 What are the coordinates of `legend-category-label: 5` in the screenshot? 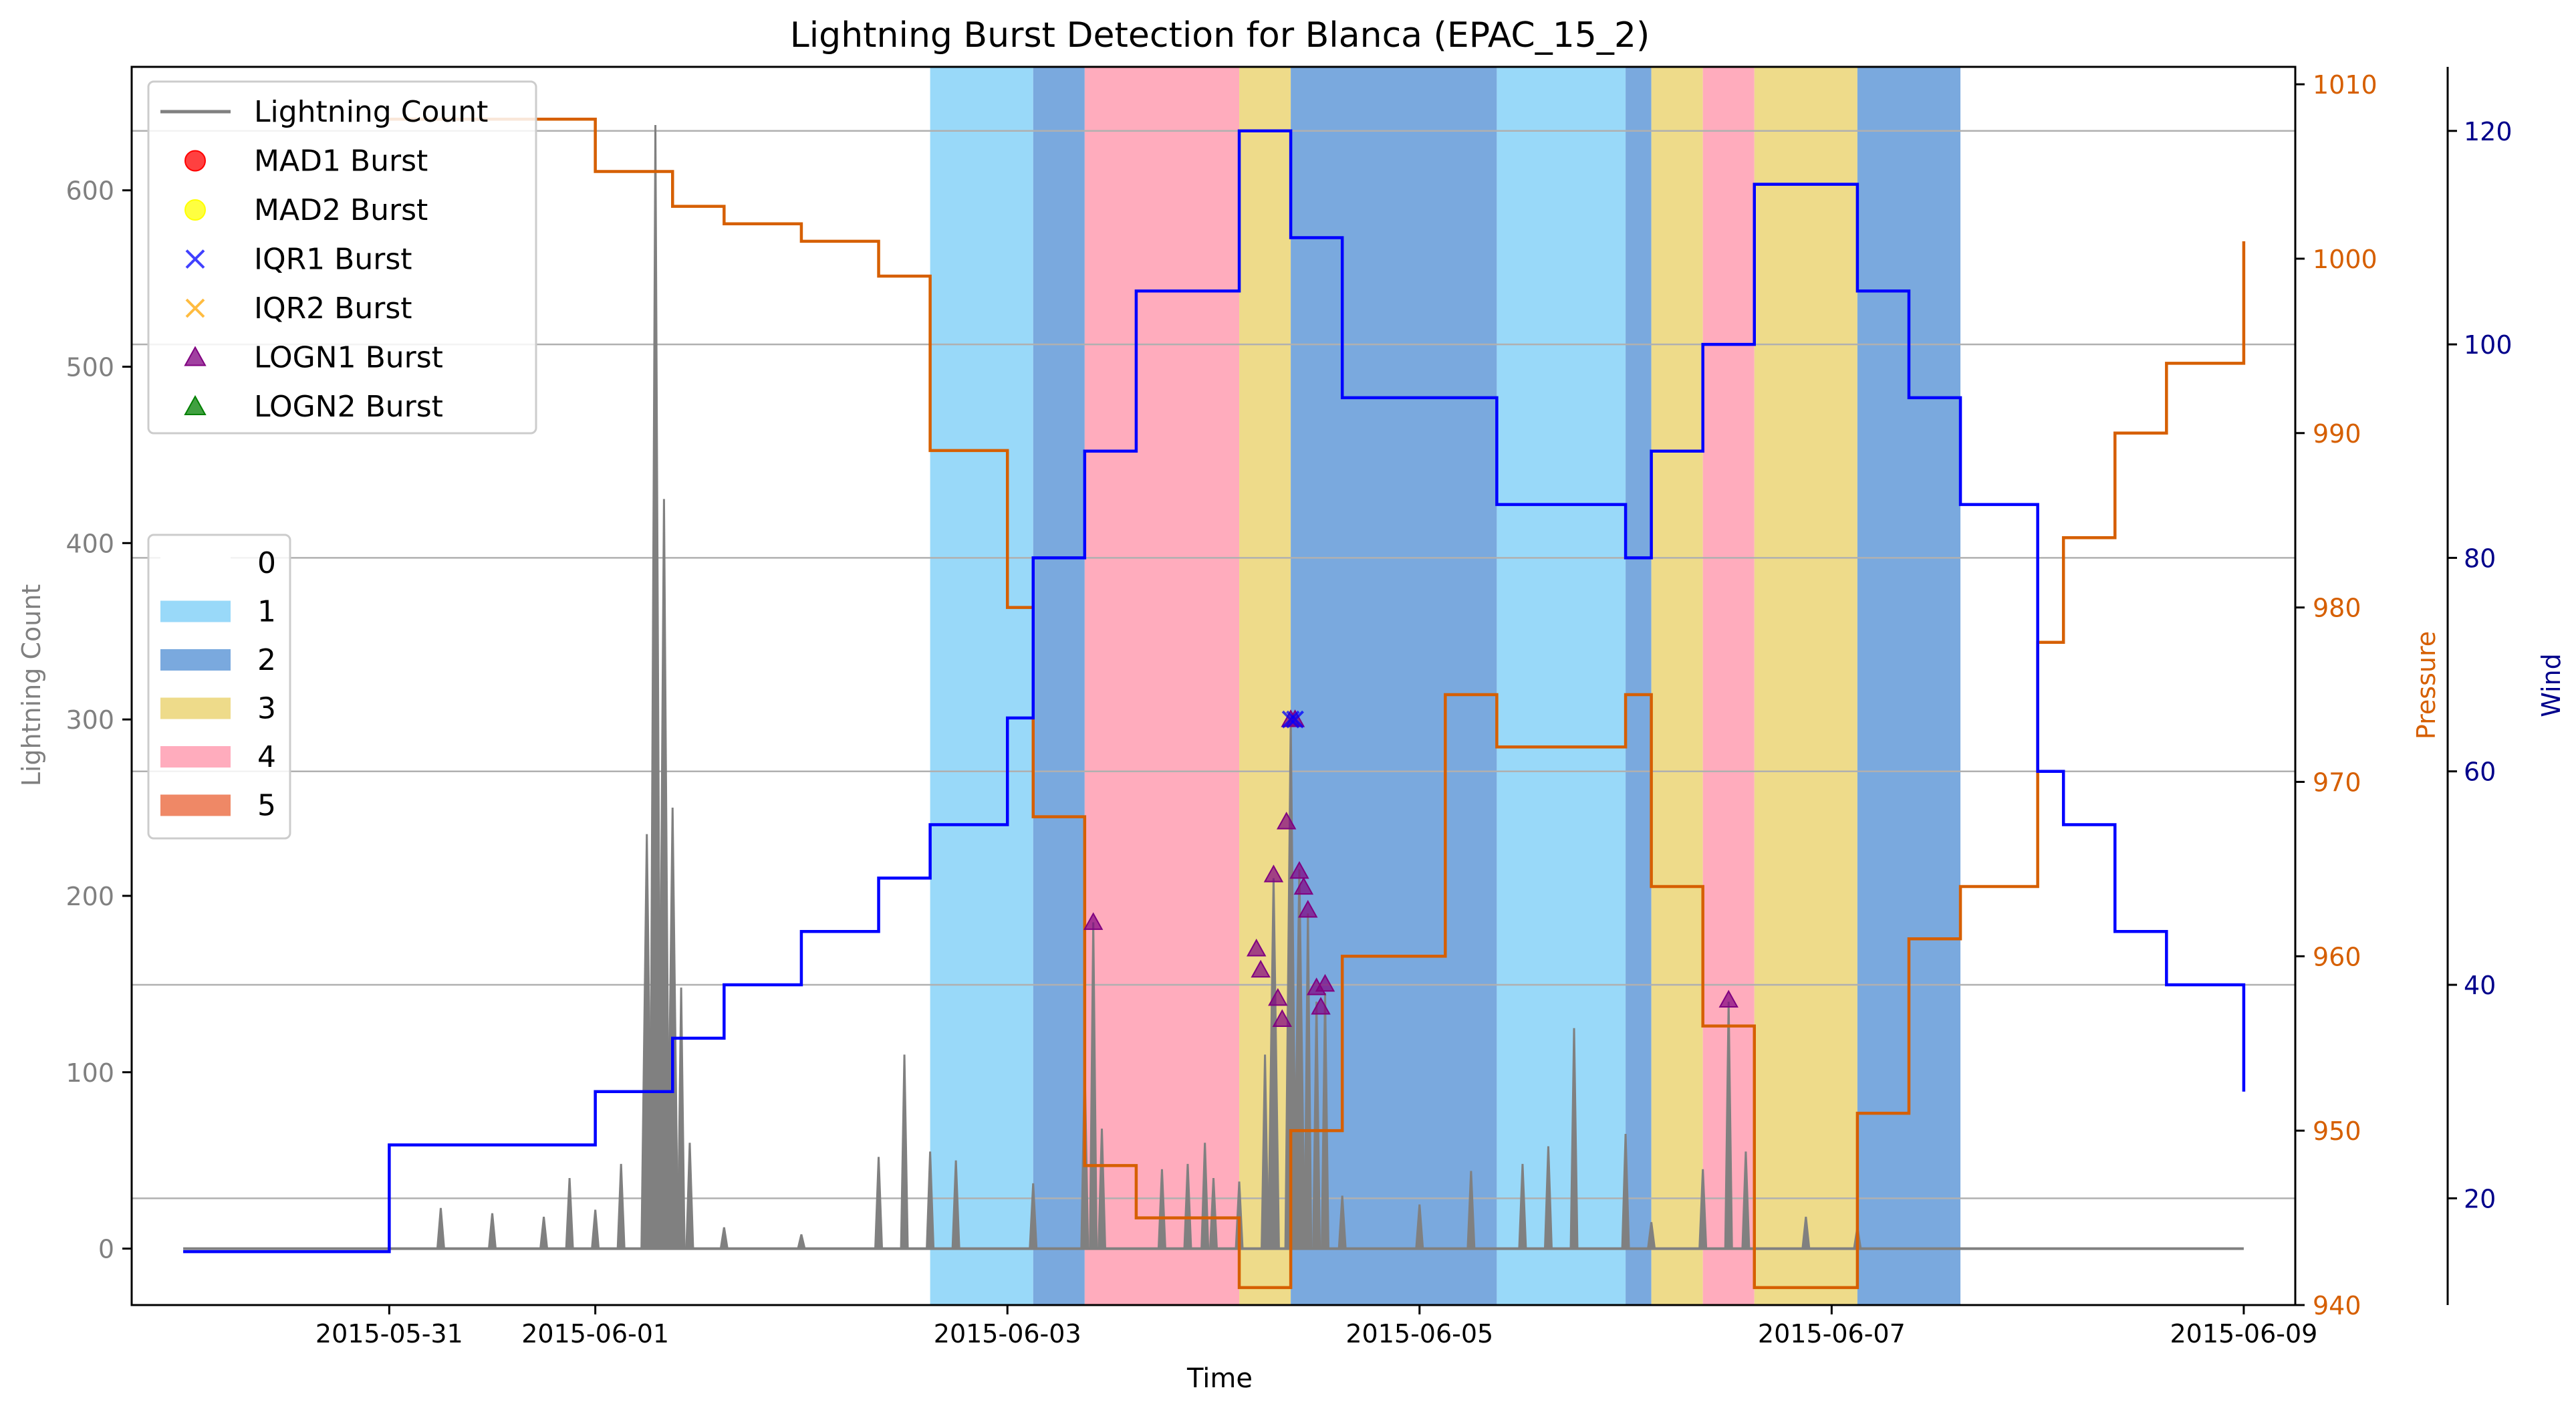 It's located at (267, 806).